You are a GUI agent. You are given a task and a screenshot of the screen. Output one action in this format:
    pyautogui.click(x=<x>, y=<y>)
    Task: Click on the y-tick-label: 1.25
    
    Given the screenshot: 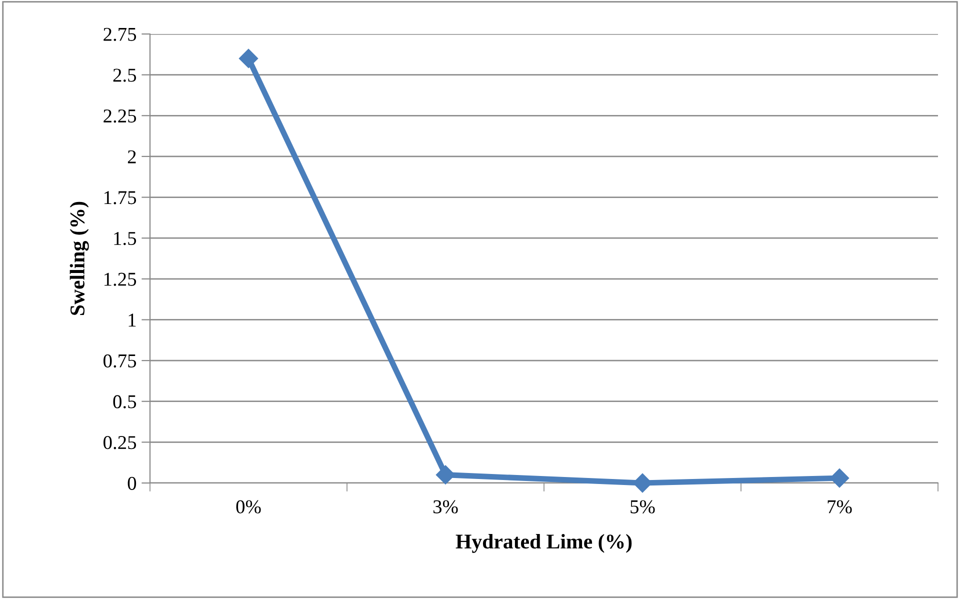 What is the action you would take?
    pyautogui.click(x=120, y=279)
    